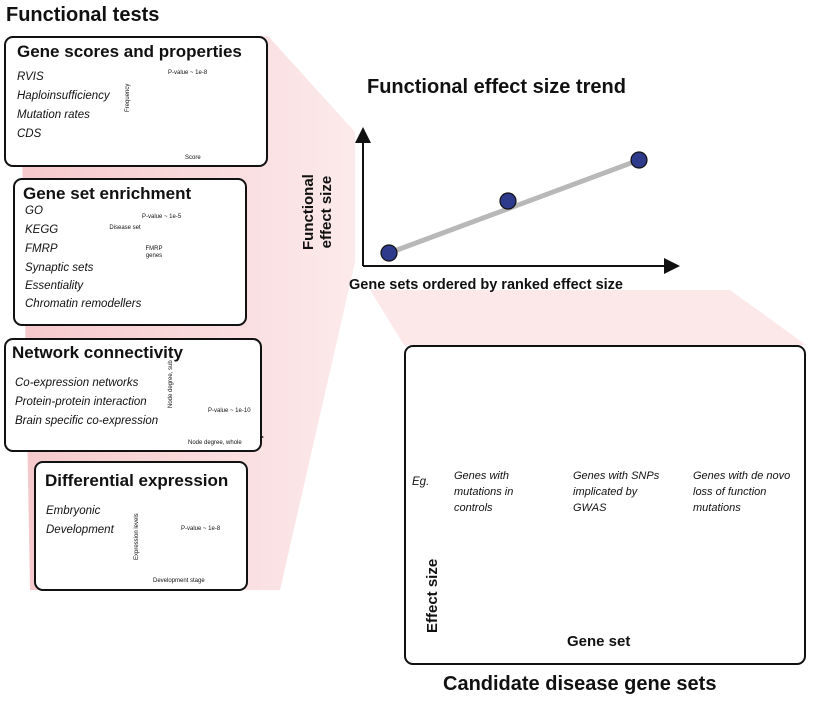  Describe the element at coordinates (97, 352) in the screenshot. I see `panel-network-title: Network connectivity` at that location.